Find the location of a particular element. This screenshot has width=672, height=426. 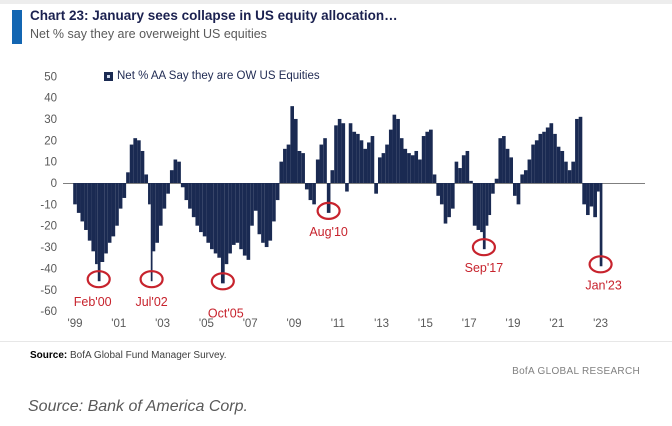

y-tick-label: -20 is located at coordinates (48, 227).